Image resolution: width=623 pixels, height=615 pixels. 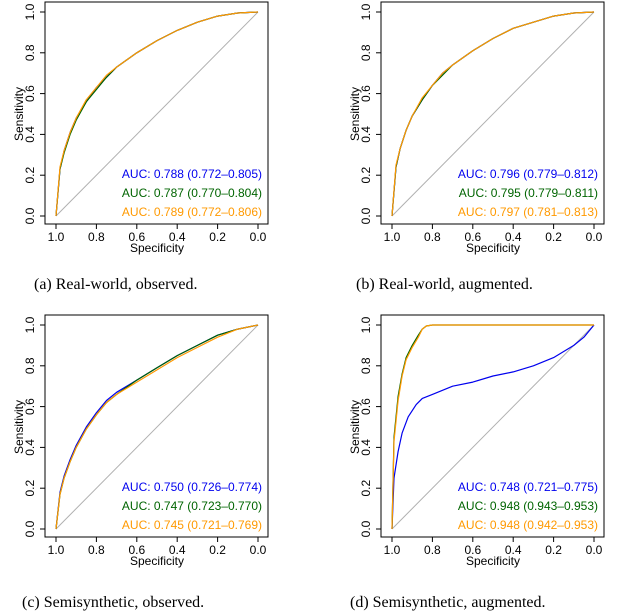 What do you see at coordinates (116, 284) in the screenshot?
I see `caption-a: (a) Real-world, observed.` at bounding box center [116, 284].